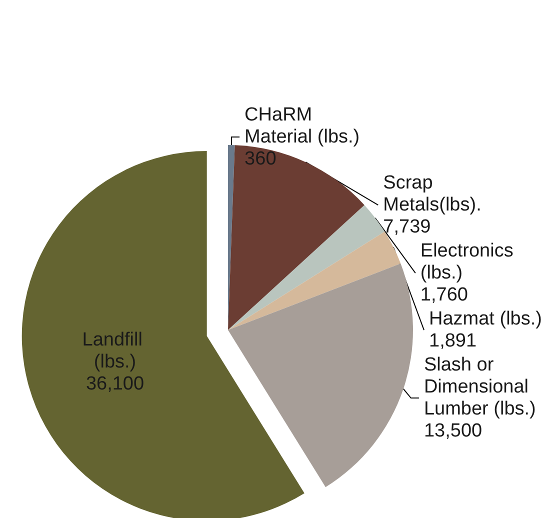 This screenshot has height=518, width=551. I want to click on data-label: 1,891, so click(453, 341).